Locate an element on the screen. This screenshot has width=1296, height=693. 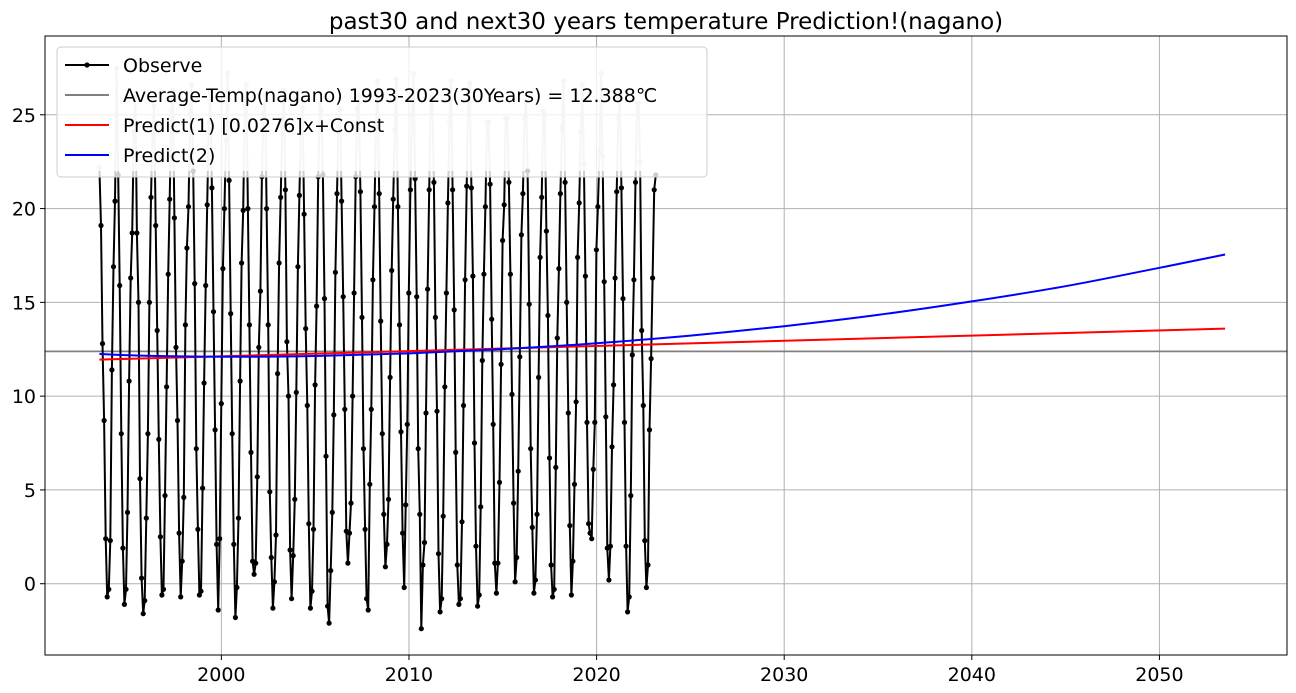
legend-label: Predict(2) is located at coordinates (169, 156).